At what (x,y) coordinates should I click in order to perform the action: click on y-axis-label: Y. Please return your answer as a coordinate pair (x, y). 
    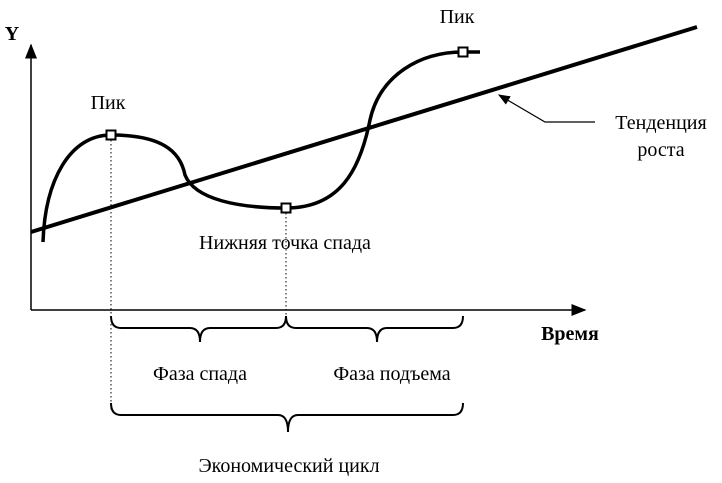
    Looking at the image, I should click on (12, 34).